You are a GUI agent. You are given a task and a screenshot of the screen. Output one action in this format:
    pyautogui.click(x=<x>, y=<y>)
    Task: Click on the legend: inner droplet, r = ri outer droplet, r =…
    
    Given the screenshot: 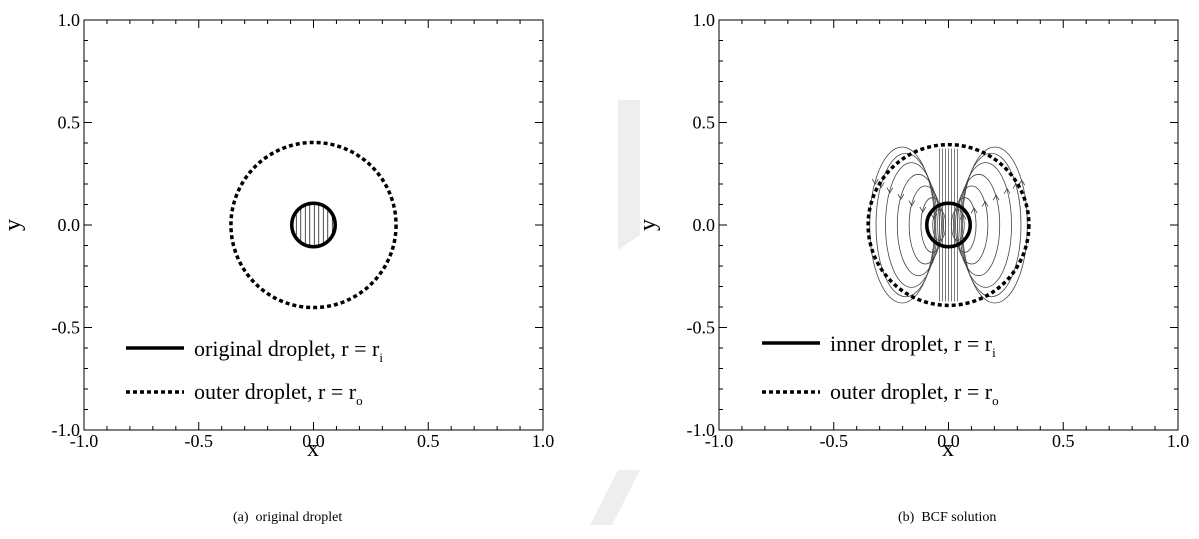 What is the action you would take?
    pyautogui.click(x=880, y=369)
    